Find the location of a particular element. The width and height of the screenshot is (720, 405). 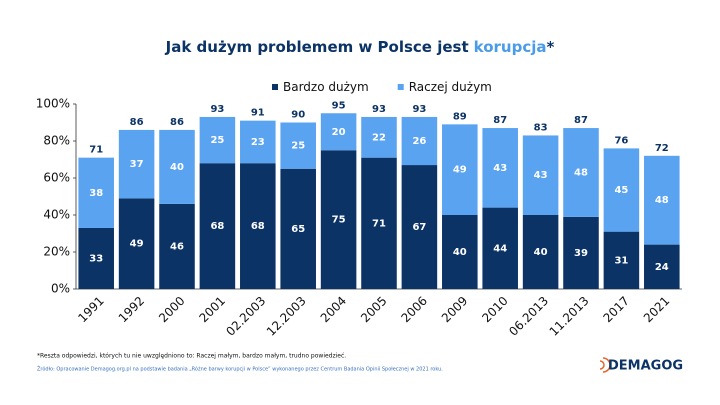

total-label: 83 is located at coordinates (541, 127).